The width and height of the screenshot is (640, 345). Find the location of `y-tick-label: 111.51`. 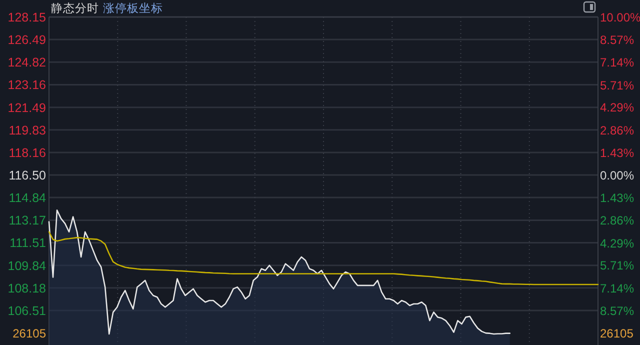

y-tick-label: 111.51 is located at coordinates (28, 243).